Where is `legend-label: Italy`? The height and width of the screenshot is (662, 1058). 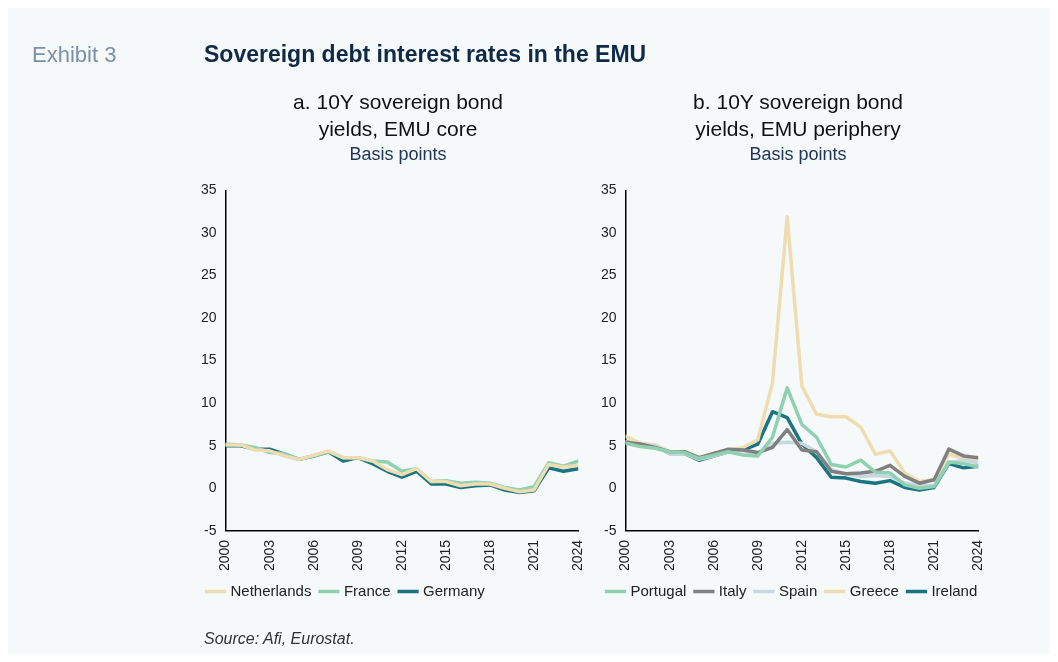 legend-label: Italy is located at coordinates (732, 590).